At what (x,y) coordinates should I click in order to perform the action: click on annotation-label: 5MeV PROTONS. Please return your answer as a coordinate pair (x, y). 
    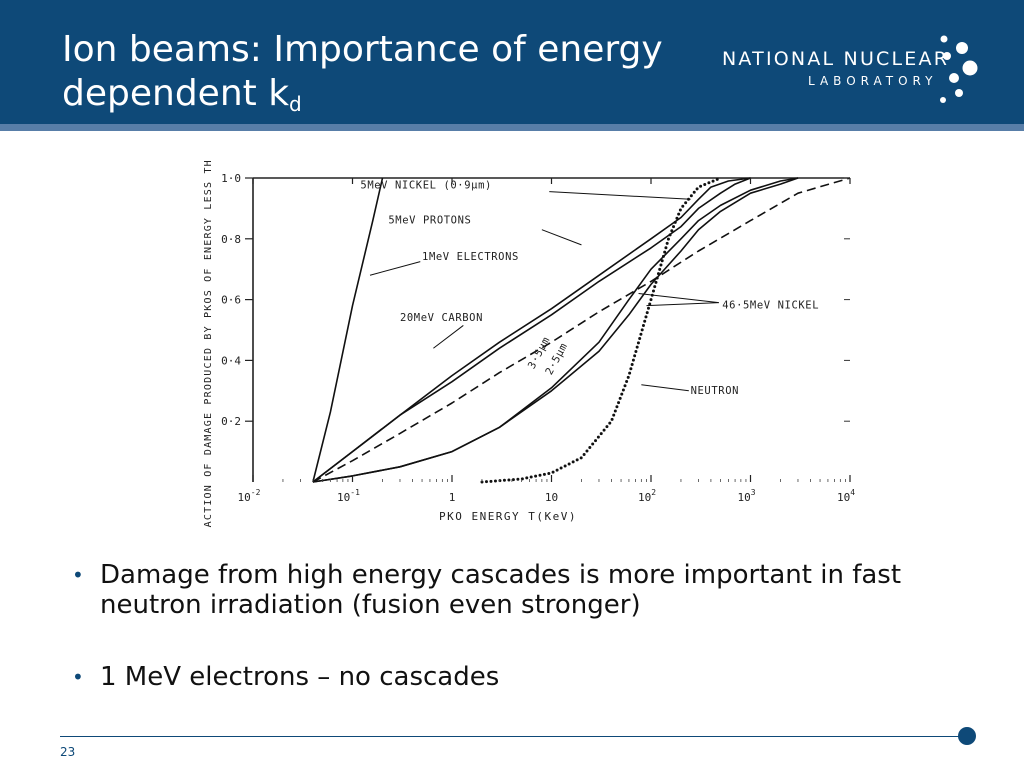
    Looking at the image, I should click on (429, 221).